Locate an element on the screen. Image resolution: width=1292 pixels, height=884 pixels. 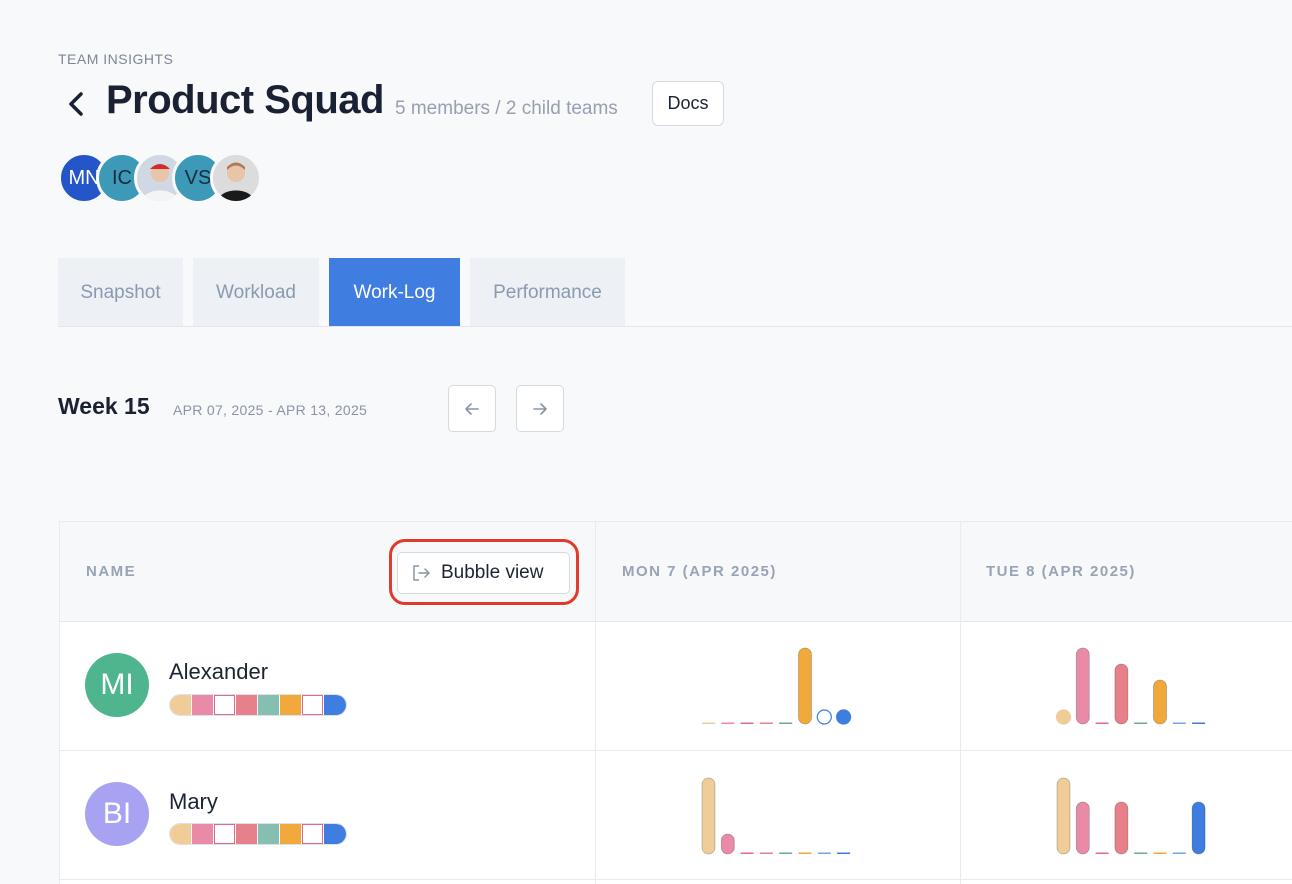
arrow-right-icon is located at coordinates (540, 408).